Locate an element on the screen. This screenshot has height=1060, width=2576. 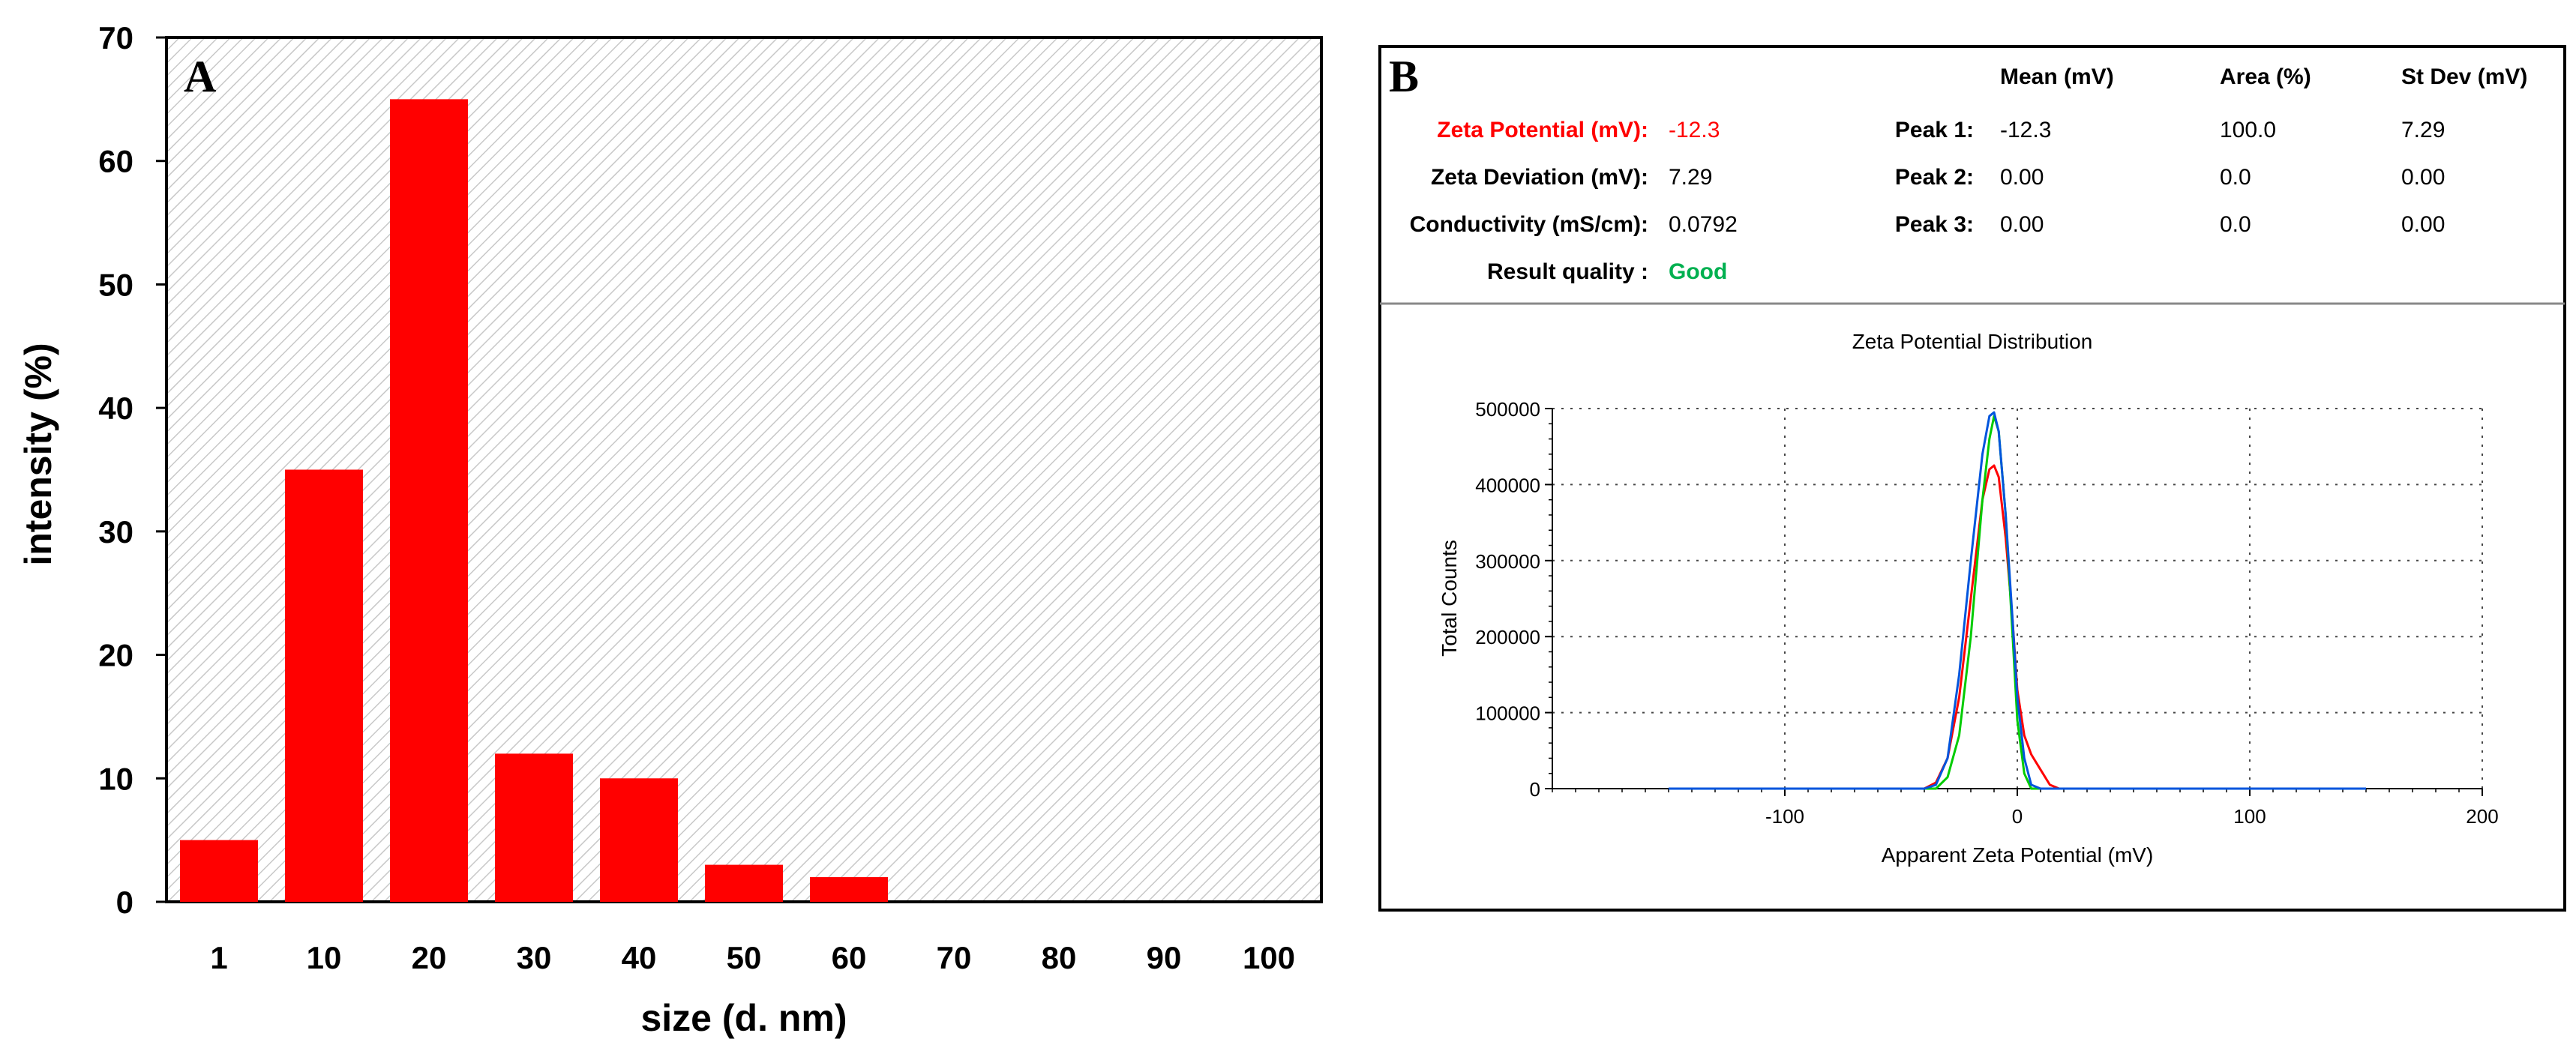
x-tick-label-30: 30 is located at coordinates (535, 958).